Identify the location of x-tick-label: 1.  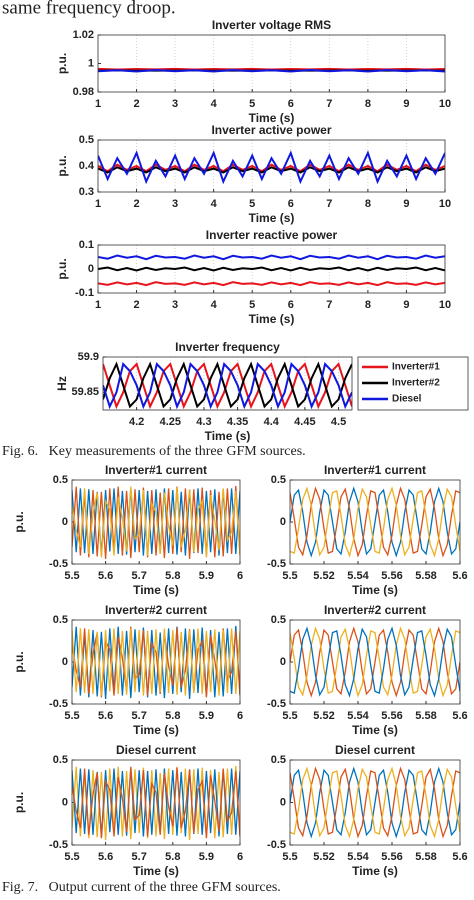
(98, 204).